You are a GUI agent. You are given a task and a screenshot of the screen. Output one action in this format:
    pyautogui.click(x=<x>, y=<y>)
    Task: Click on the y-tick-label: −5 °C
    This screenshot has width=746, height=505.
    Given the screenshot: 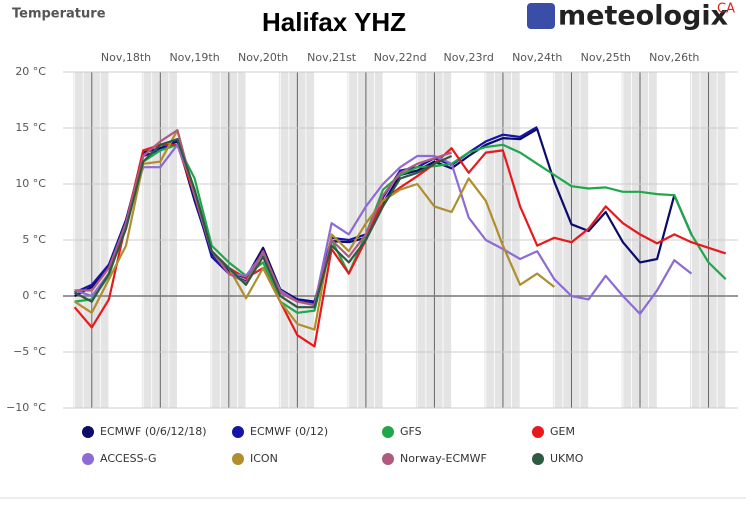 What is the action you would take?
    pyautogui.click(x=29, y=351)
    